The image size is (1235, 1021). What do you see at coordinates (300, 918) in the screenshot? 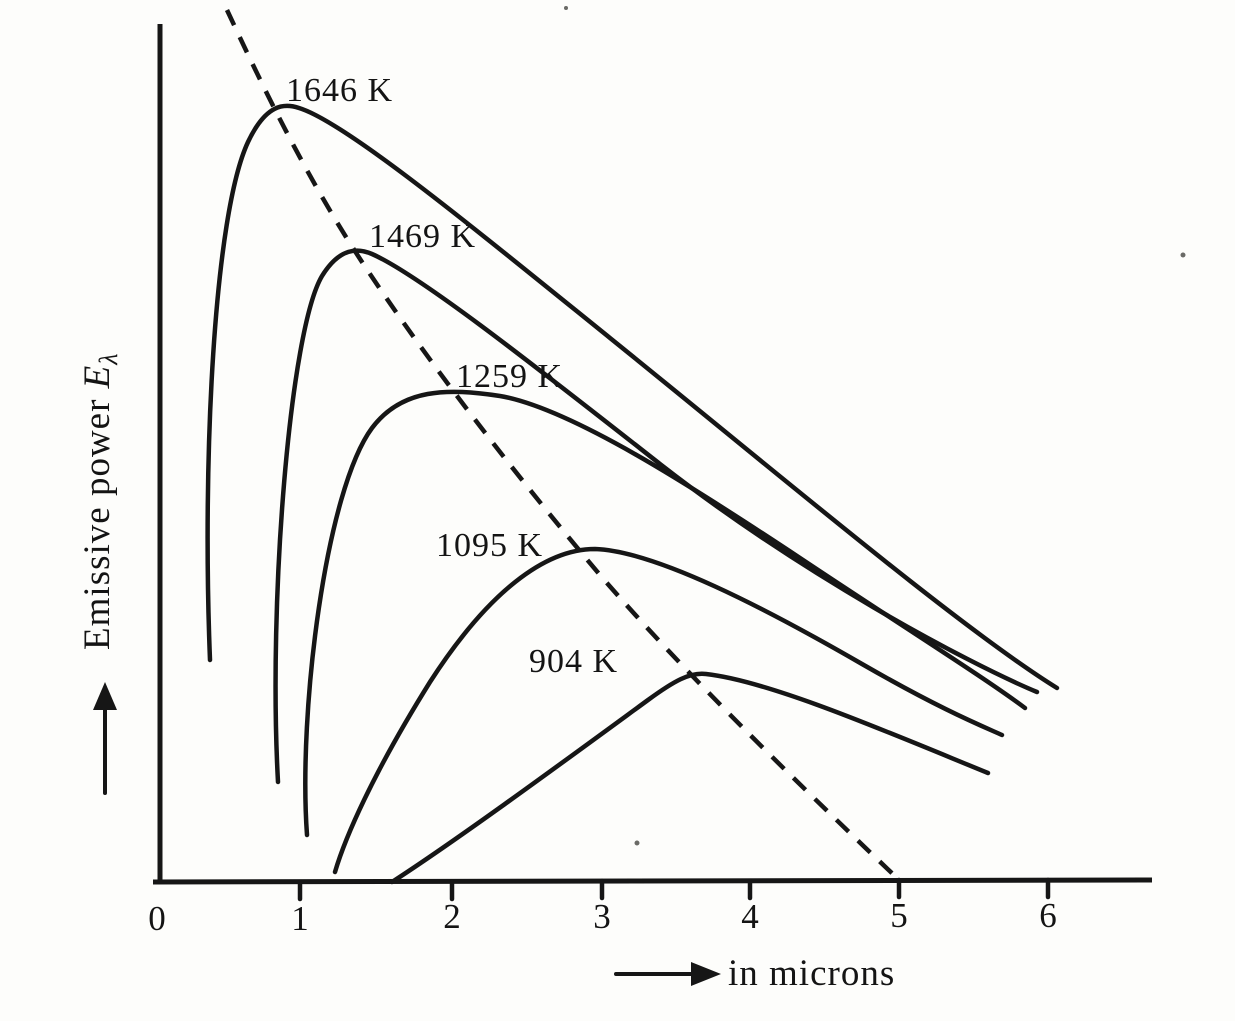
I see `x-tick-label-1: 1` at bounding box center [300, 918].